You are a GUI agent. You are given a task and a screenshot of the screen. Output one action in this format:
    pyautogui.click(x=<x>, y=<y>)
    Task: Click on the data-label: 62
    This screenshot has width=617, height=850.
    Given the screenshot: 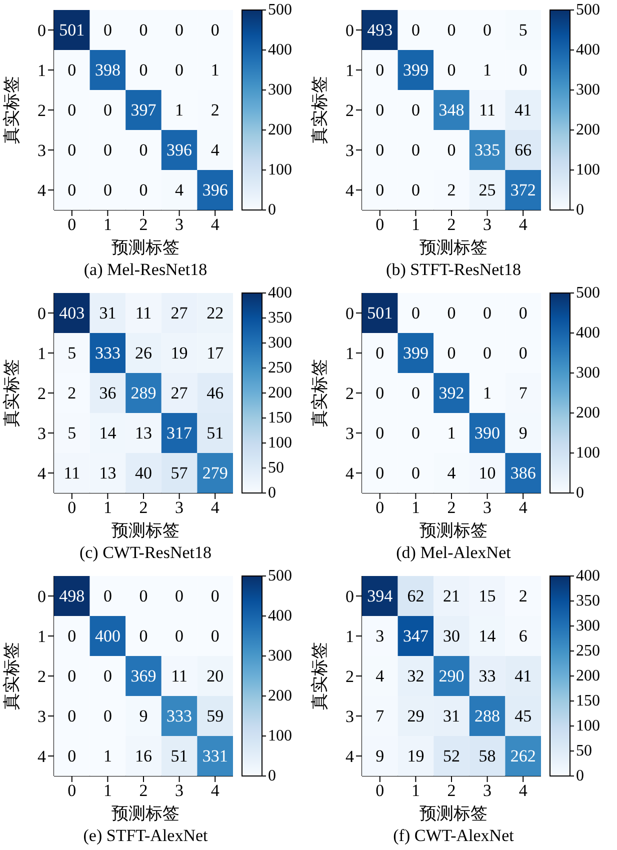 What is the action you would take?
    pyautogui.click(x=415, y=596)
    